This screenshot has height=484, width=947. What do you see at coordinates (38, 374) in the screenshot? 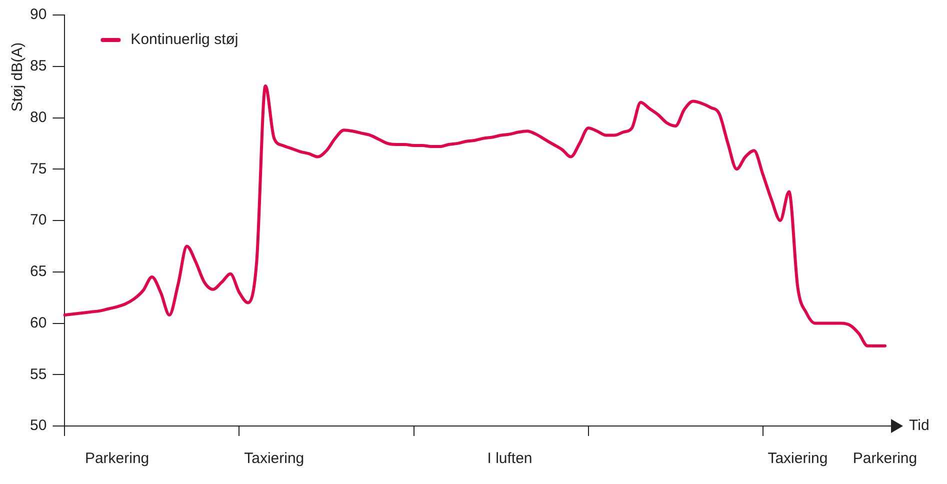
I see `y-tick-label: 55` at bounding box center [38, 374].